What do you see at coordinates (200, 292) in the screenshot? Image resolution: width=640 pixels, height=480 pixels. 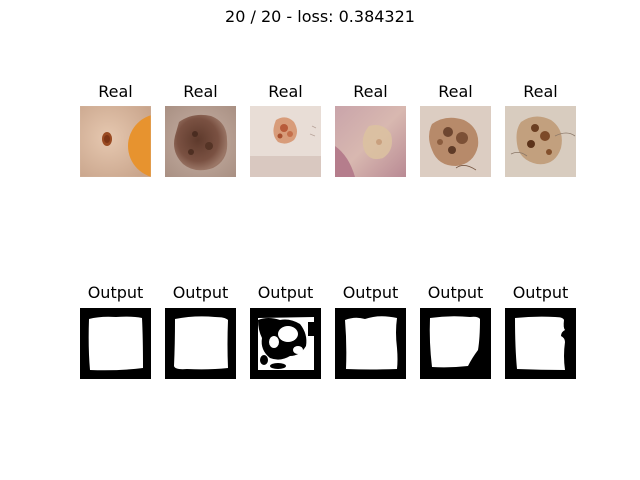 I see `output-panel-2-label: Output` at bounding box center [200, 292].